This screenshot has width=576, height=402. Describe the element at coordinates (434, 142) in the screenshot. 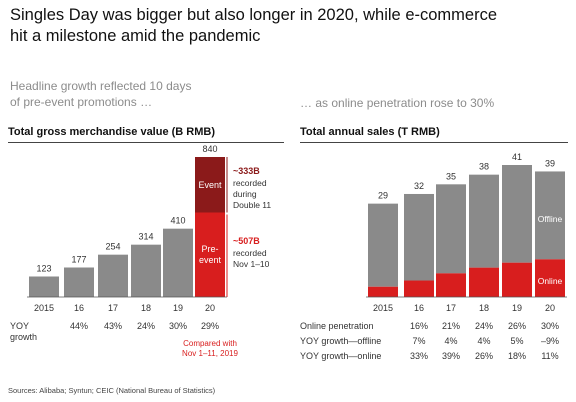

I see `right-title-rule` at that location.